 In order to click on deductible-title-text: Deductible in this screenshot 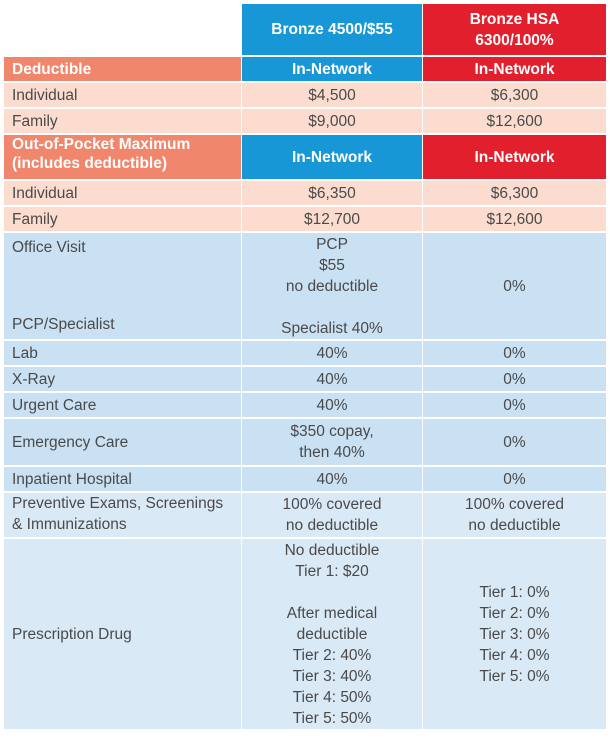, I will do `click(52, 69)`.